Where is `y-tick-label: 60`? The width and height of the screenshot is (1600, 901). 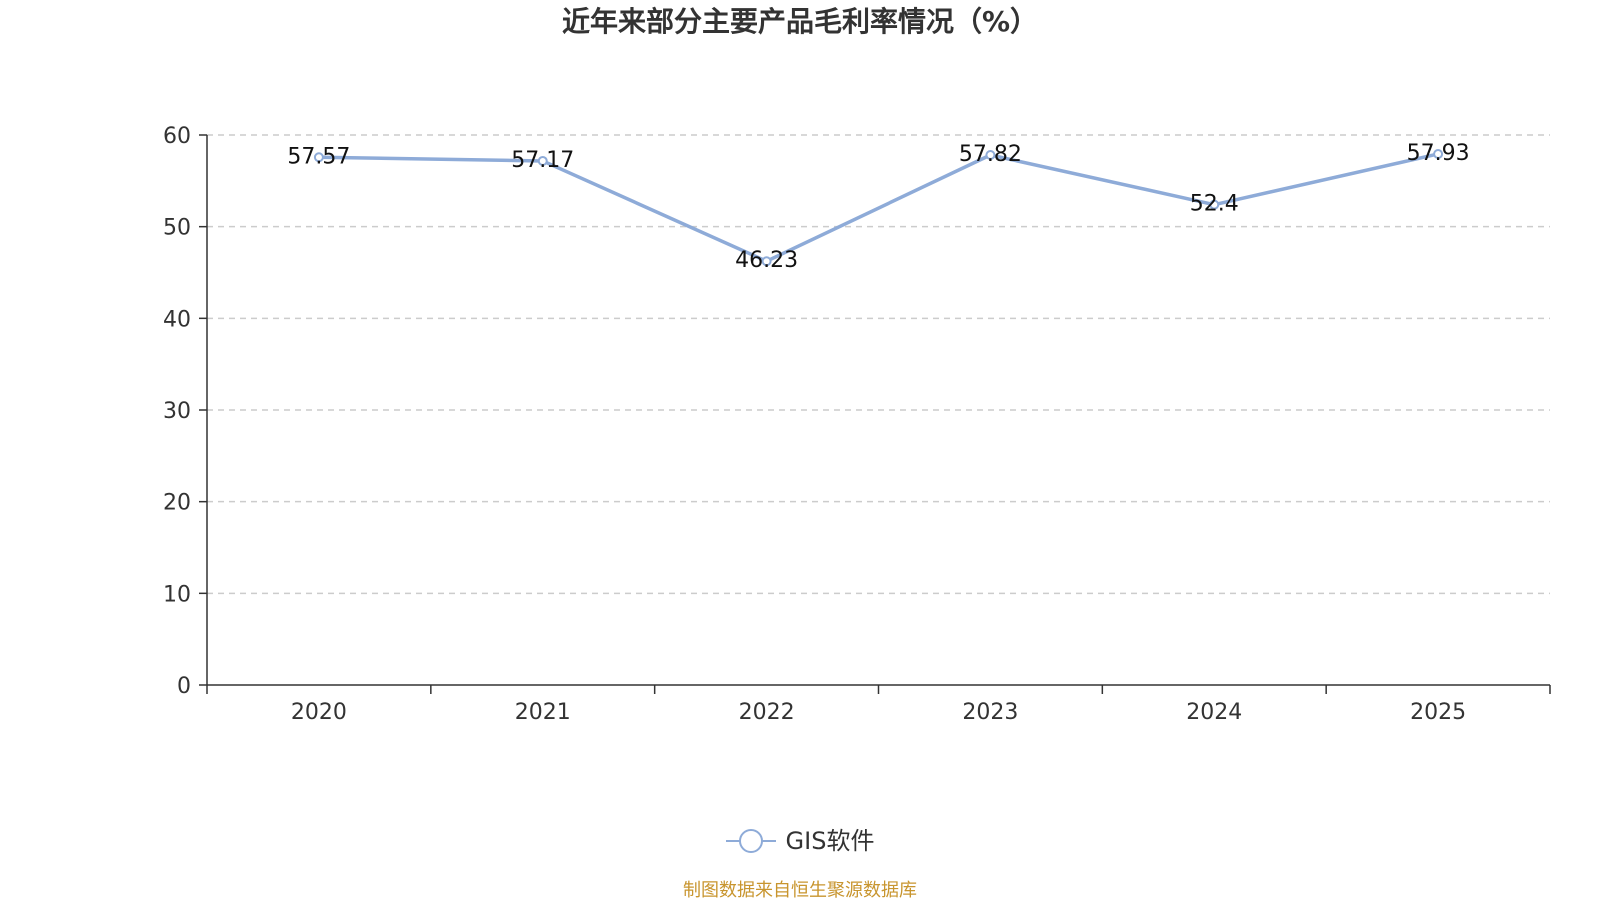
y-tick-label: 60 is located at coordinates (177, 136).